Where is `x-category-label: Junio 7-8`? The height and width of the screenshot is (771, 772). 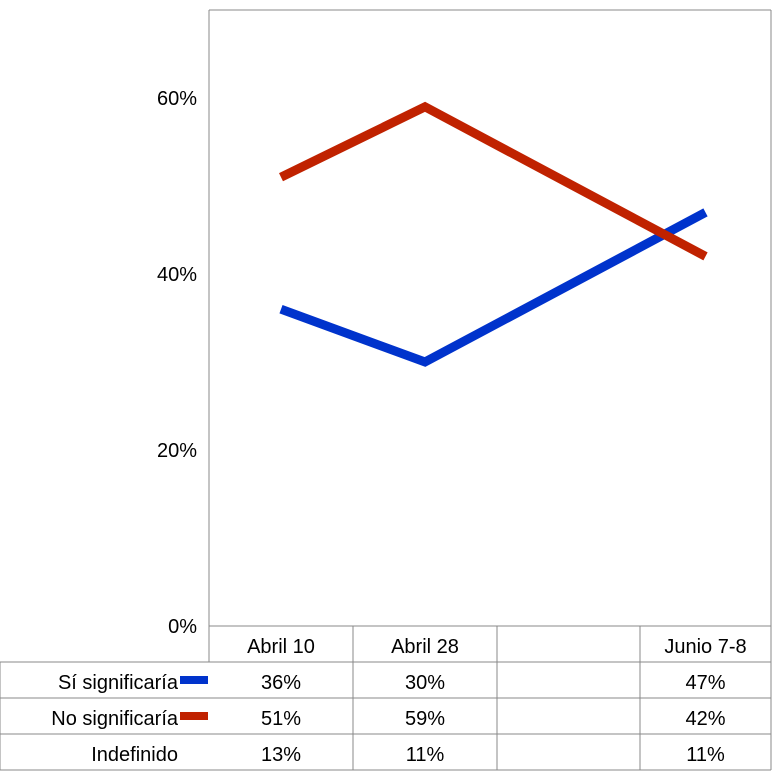
x-category-label: Junio 7-8 is located at coordinates (705, 647).